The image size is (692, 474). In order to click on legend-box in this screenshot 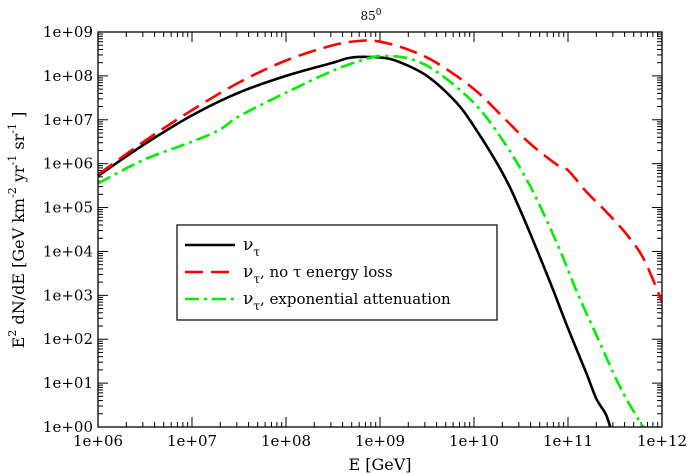, I will do `click(337, 272)`.